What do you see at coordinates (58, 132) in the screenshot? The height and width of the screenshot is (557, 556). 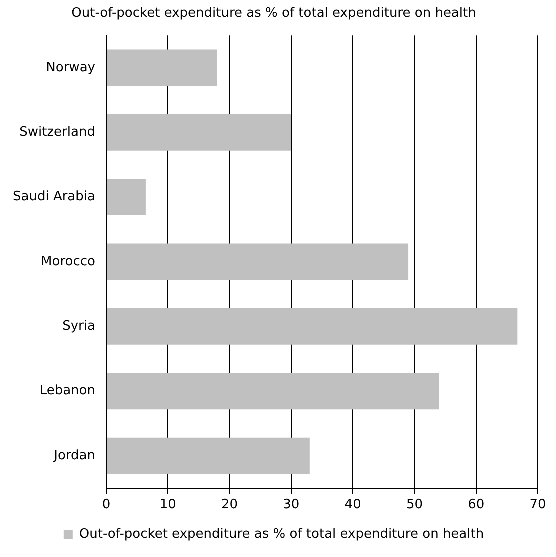 I see `y-tick-label: Switzerland` at bounding box center [58, 132].